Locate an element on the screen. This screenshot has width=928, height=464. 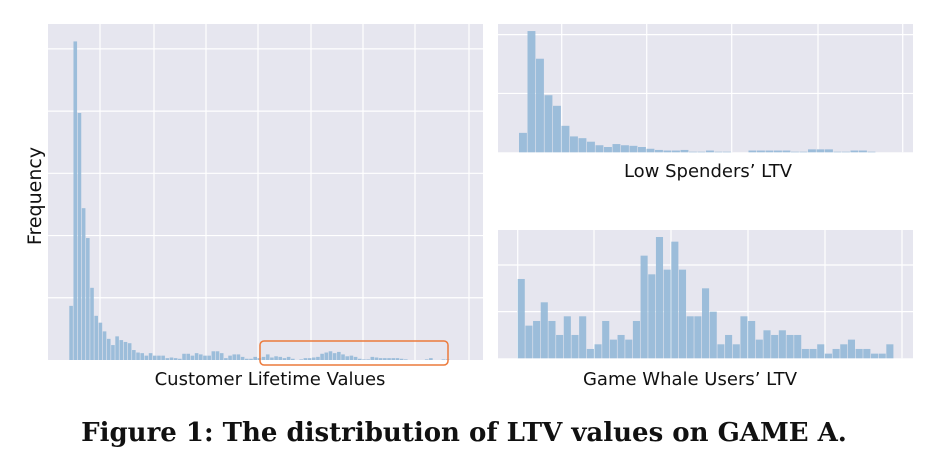
main-x-axis-label: Customer Lifetime Values is located at coordinates (270, 379).